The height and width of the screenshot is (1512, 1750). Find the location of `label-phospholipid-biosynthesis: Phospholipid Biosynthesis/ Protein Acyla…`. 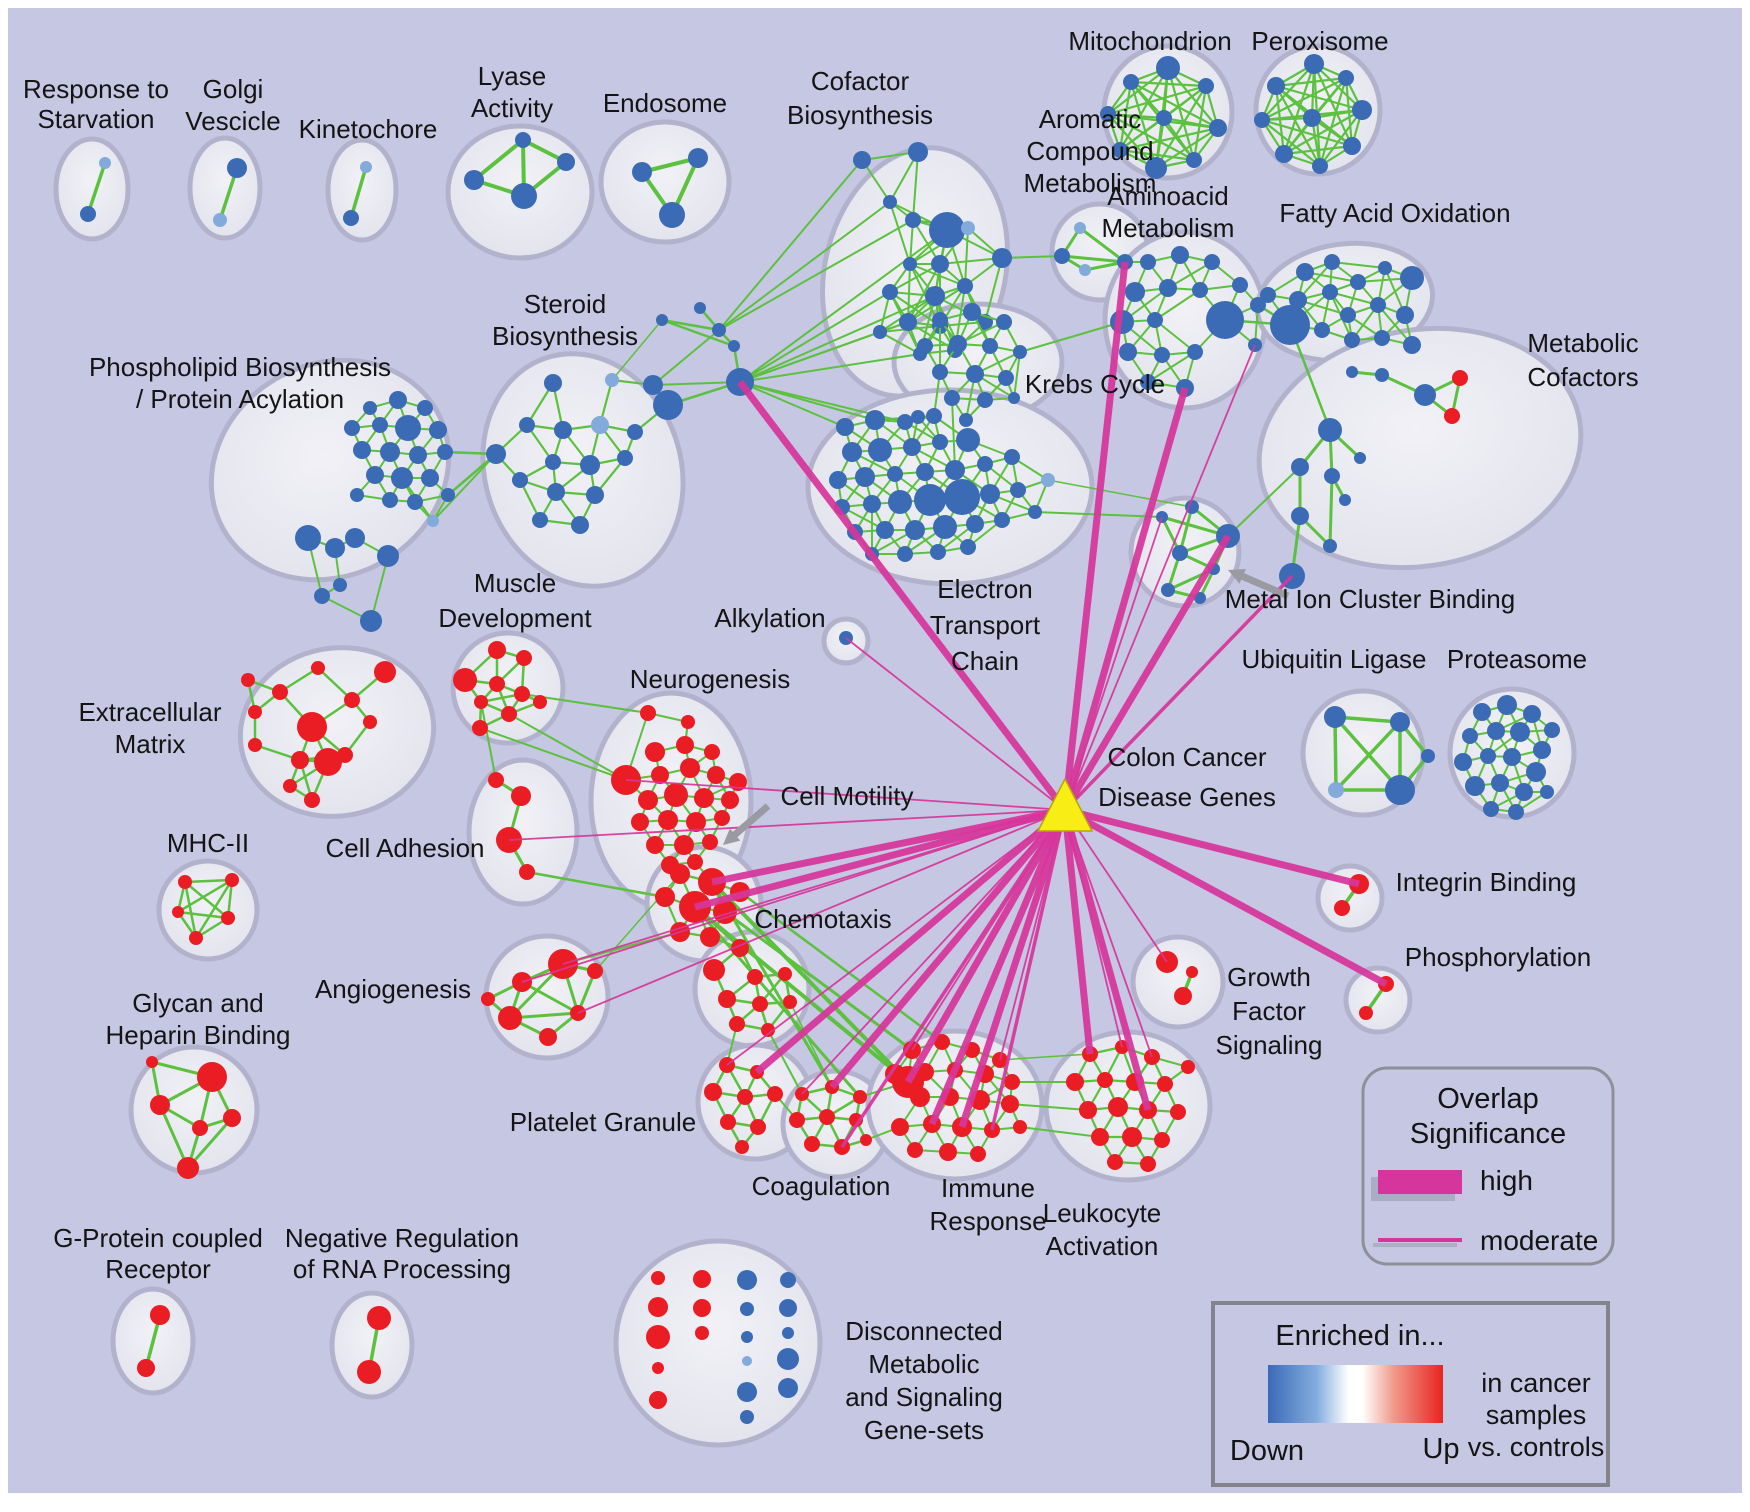

label-phospholipid-biosynthesis: Phospholipid Biosynthesis/ Protein Acyla… is located at coordinates (240, 383).